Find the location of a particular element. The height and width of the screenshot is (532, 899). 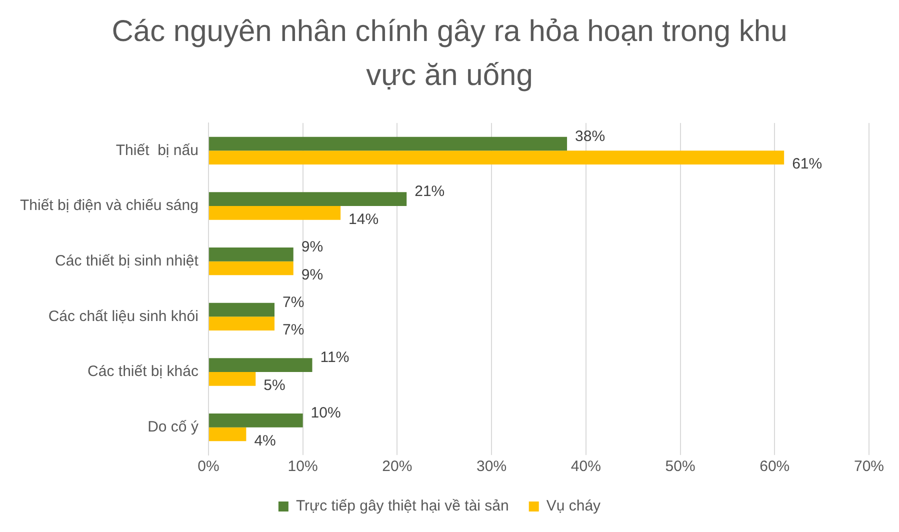

x-tick-label: 70% is located at coordinates (869, 467).